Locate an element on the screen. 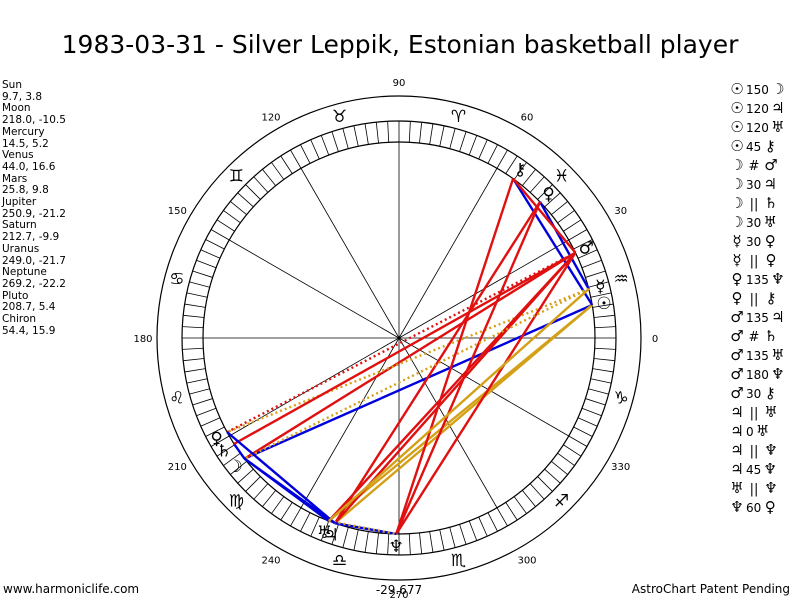 The width and height of the screenshot is (800, 600). zodiac-sign: ♓ is located at coordinates (561, 176).